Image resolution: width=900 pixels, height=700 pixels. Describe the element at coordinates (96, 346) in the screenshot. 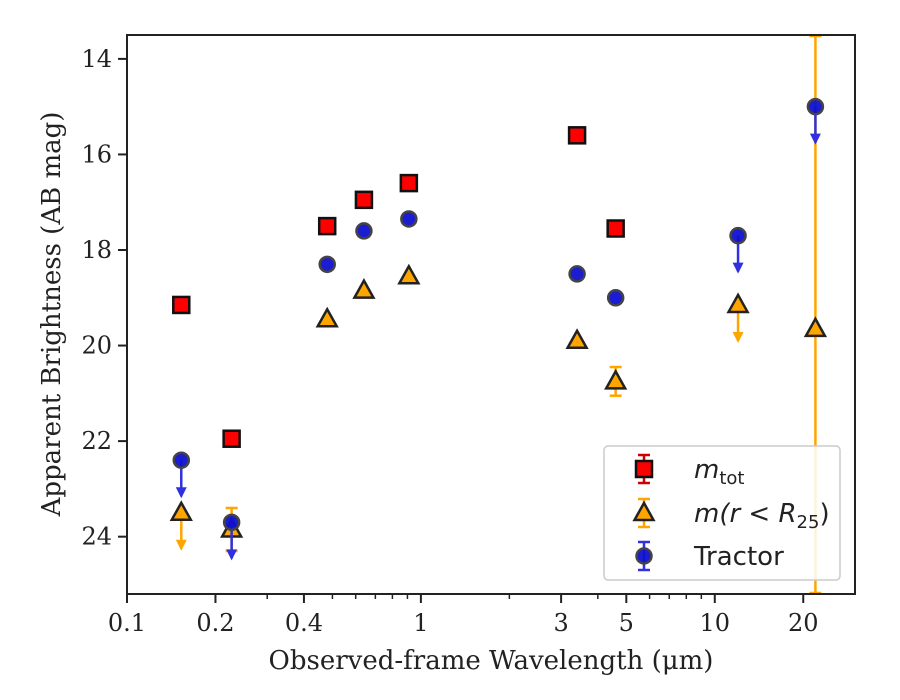

I see `y-tick-label: 20` at that location.